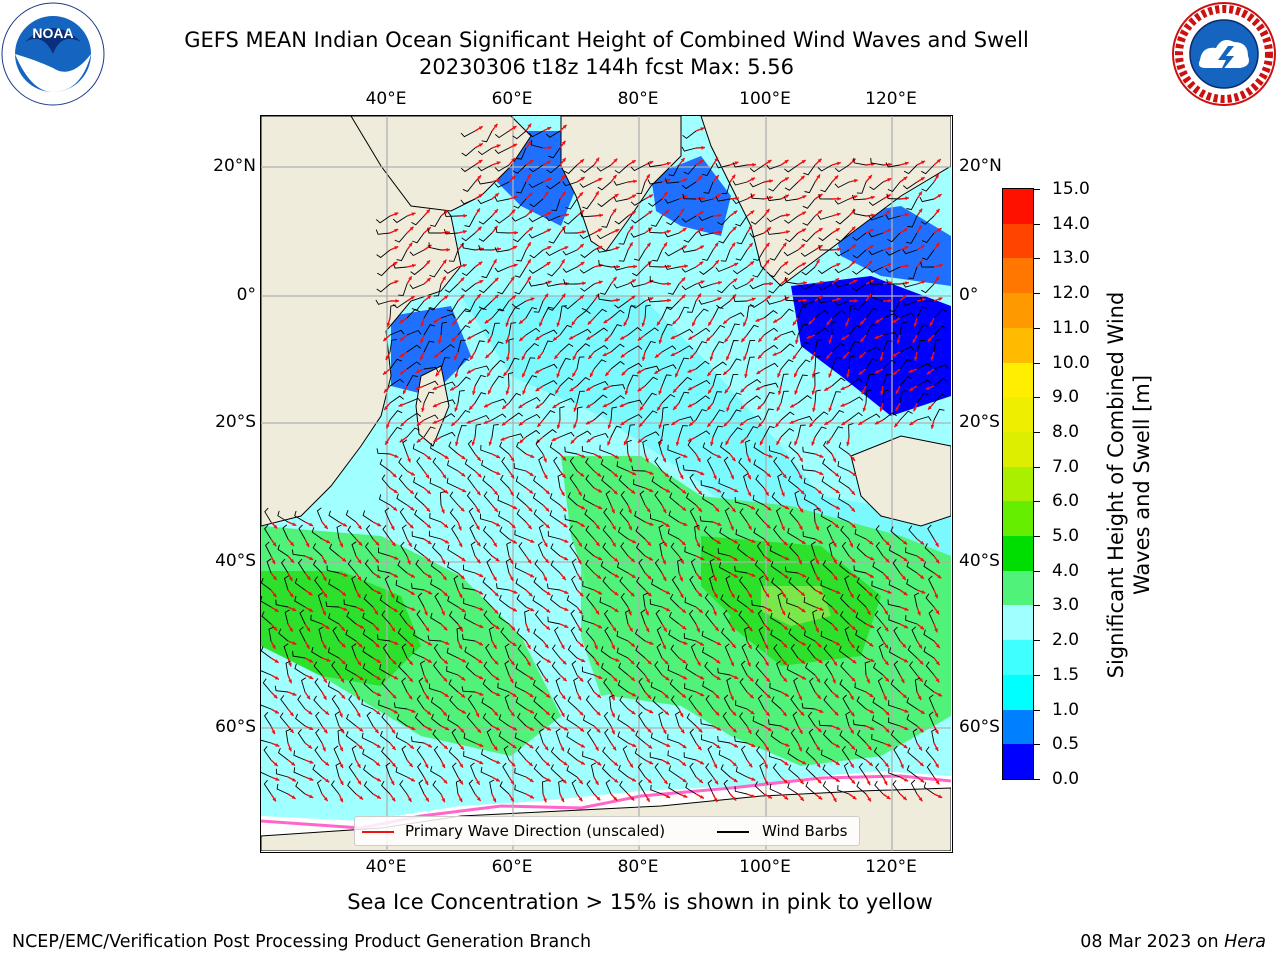  I want to click on lon-label-bottom-120e: 120°E, so click(891, 867).